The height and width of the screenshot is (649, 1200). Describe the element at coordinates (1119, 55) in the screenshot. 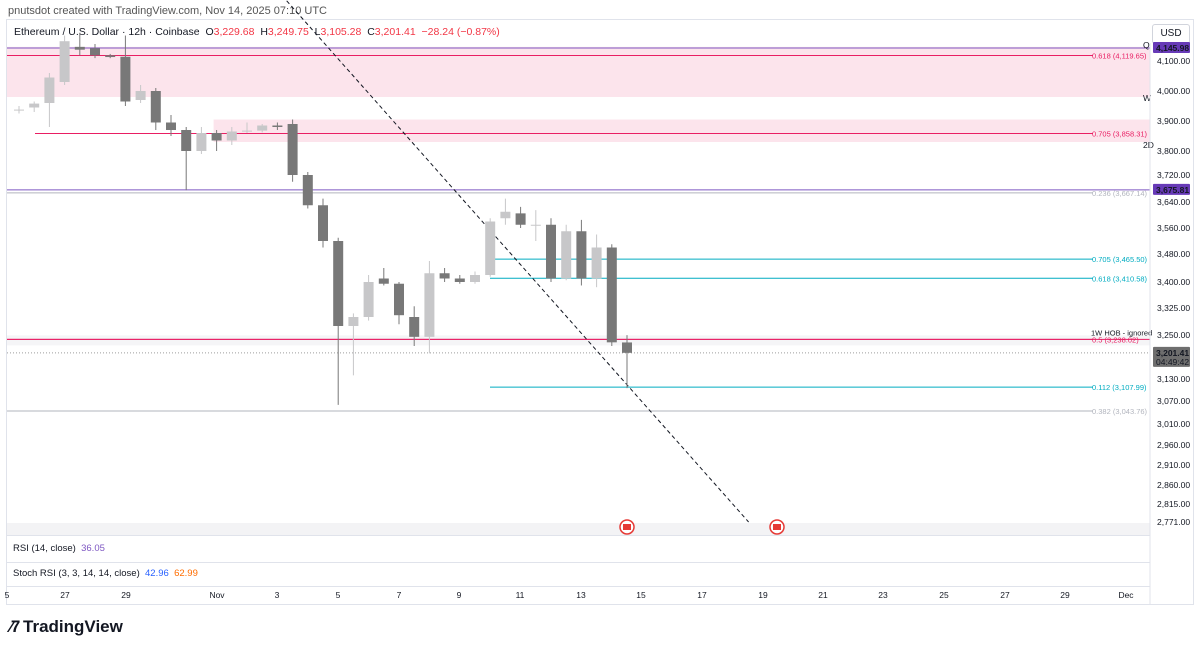

I see `fib-label: 0.618 (4,119.65)` at that location.